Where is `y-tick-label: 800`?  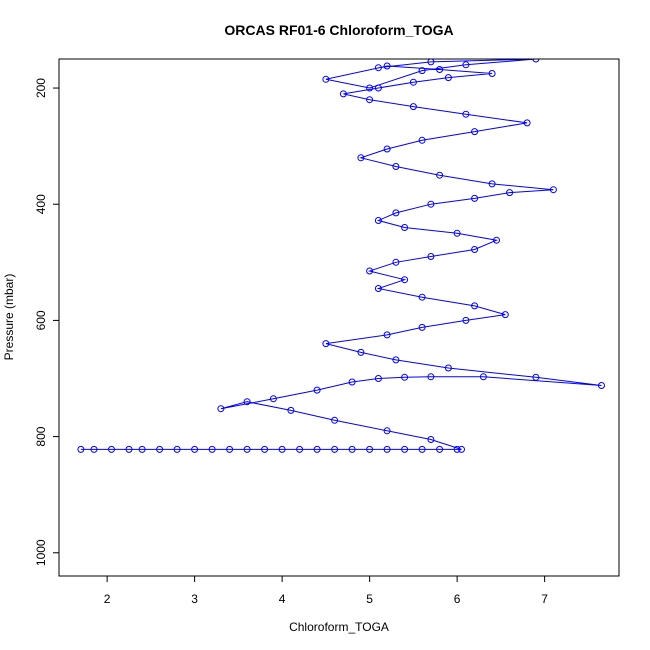
y-tick-label: 800 is located at coordinates (41, 436).